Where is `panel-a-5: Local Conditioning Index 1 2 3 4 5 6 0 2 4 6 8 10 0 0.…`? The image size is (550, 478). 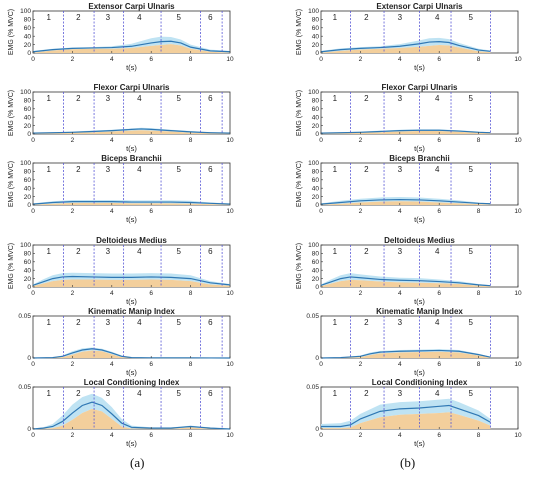
panel-a-5: Local Conditioning Index 1 2 3 4 5 6 0 2 4 6 8 10 0 0.… is located at coordinates (126, 413).